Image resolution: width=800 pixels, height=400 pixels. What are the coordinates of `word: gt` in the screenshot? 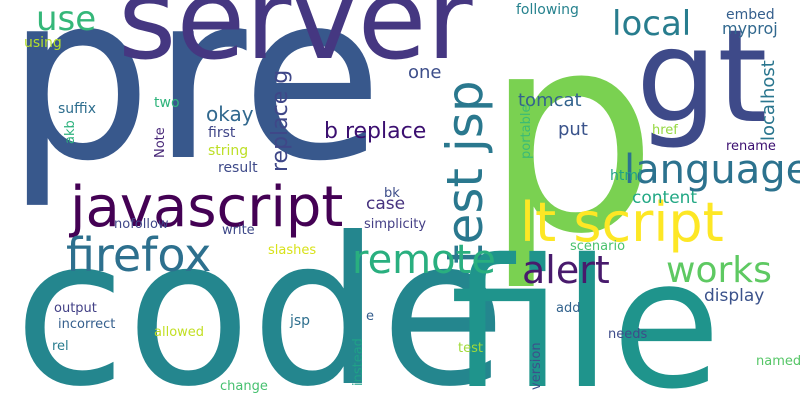 It's located at (702, 77).